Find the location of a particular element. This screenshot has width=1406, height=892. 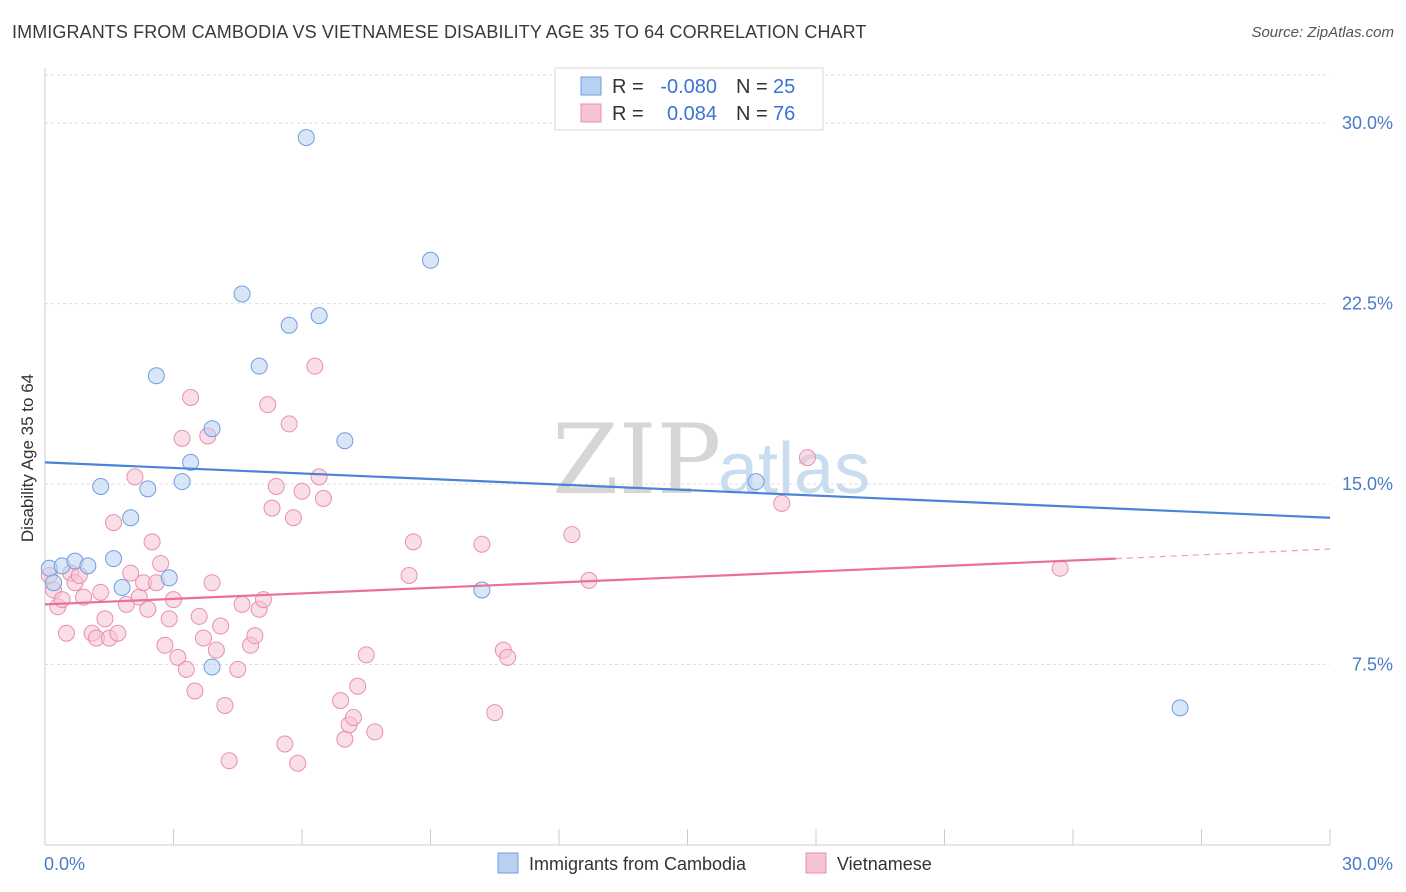

bottom-legend-swatch-blue is located at coordinates (508, 863).